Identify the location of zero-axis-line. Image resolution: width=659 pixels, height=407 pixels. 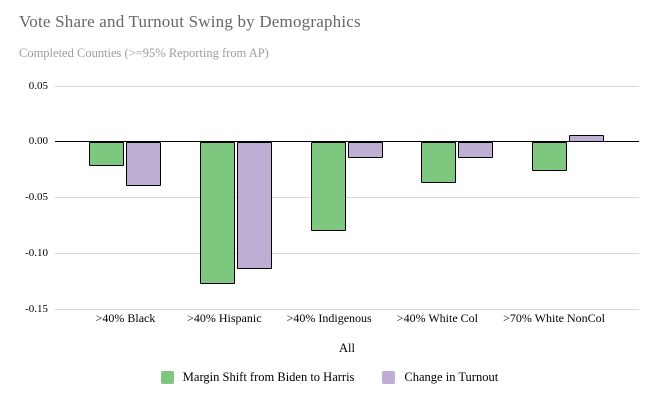
(347, 142).